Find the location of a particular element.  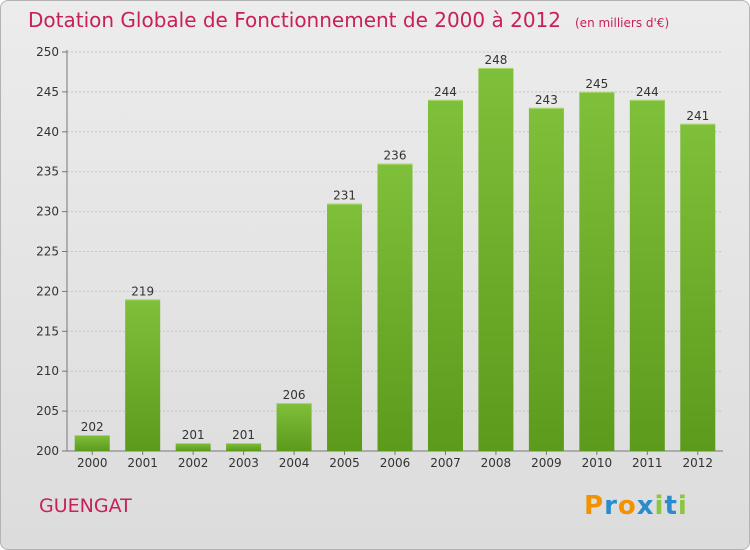

bar-2012 is located at coordinates (698, 287).